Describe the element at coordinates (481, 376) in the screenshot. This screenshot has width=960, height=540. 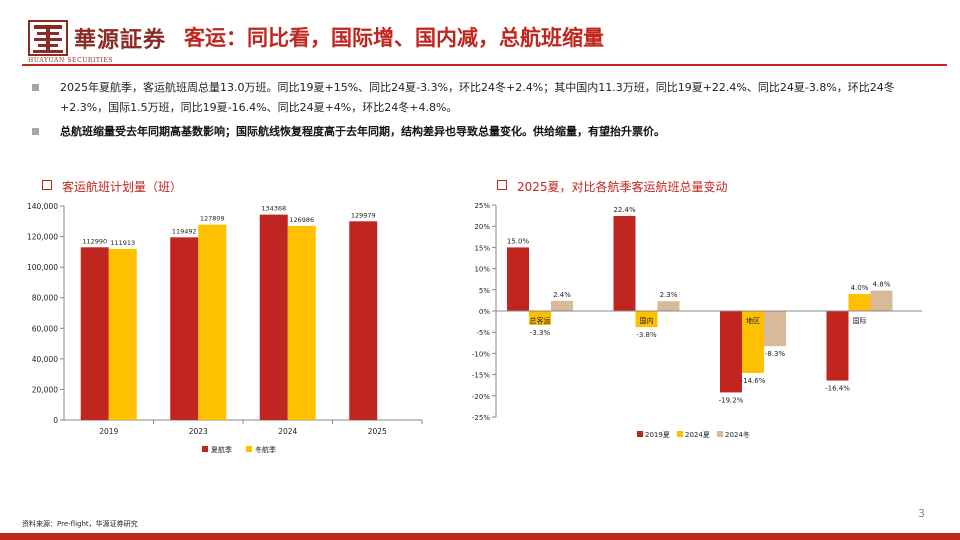
I see `y-tick-label: -15%` at that location.